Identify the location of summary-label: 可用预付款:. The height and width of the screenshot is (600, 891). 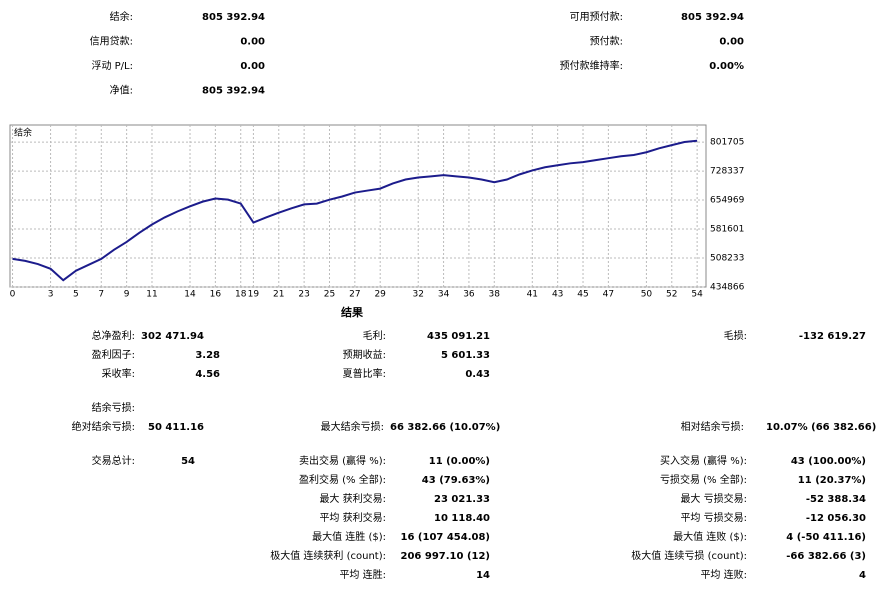
(596, 16).